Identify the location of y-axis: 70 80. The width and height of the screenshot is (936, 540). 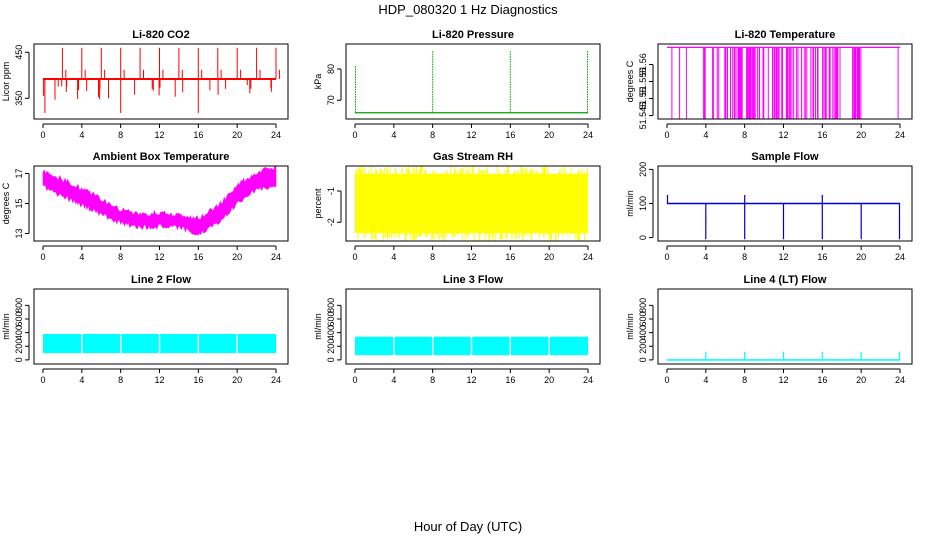
(334, 84).